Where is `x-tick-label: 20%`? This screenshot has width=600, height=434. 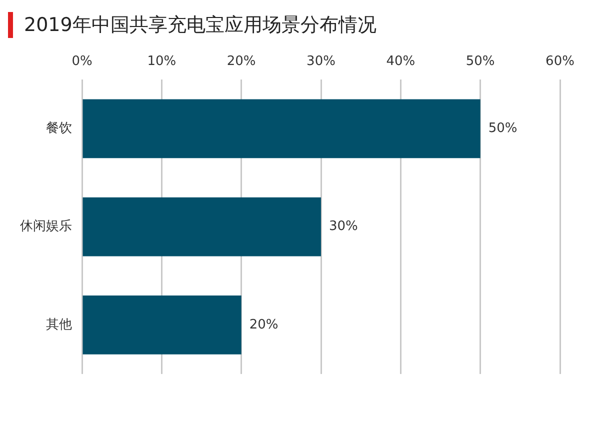
x-tick-label: 20% is located at coordinates (241, 62).